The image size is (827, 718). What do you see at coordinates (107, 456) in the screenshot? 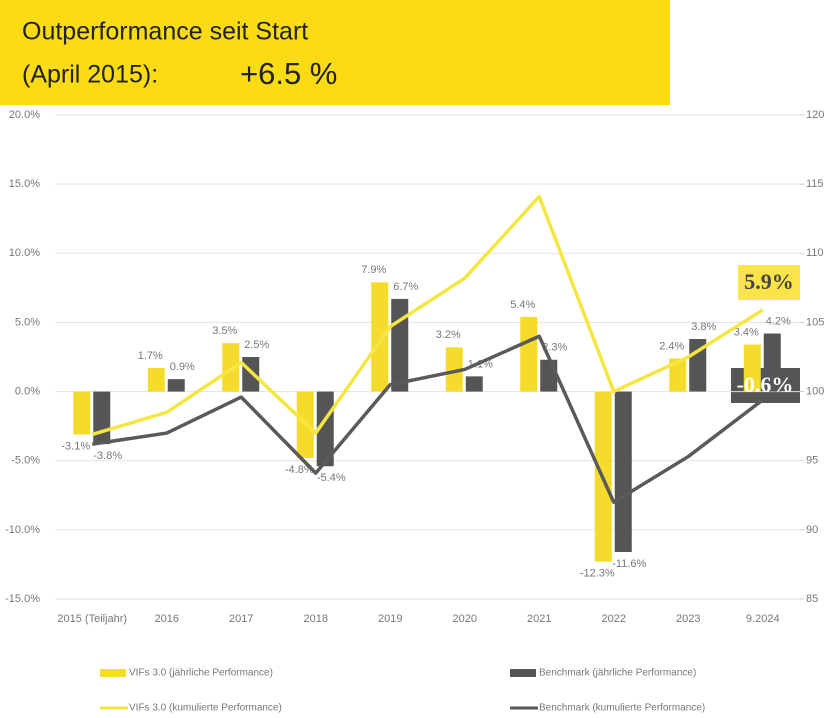
I see `data-label: -3.8%` at bounding box center [107, 456].